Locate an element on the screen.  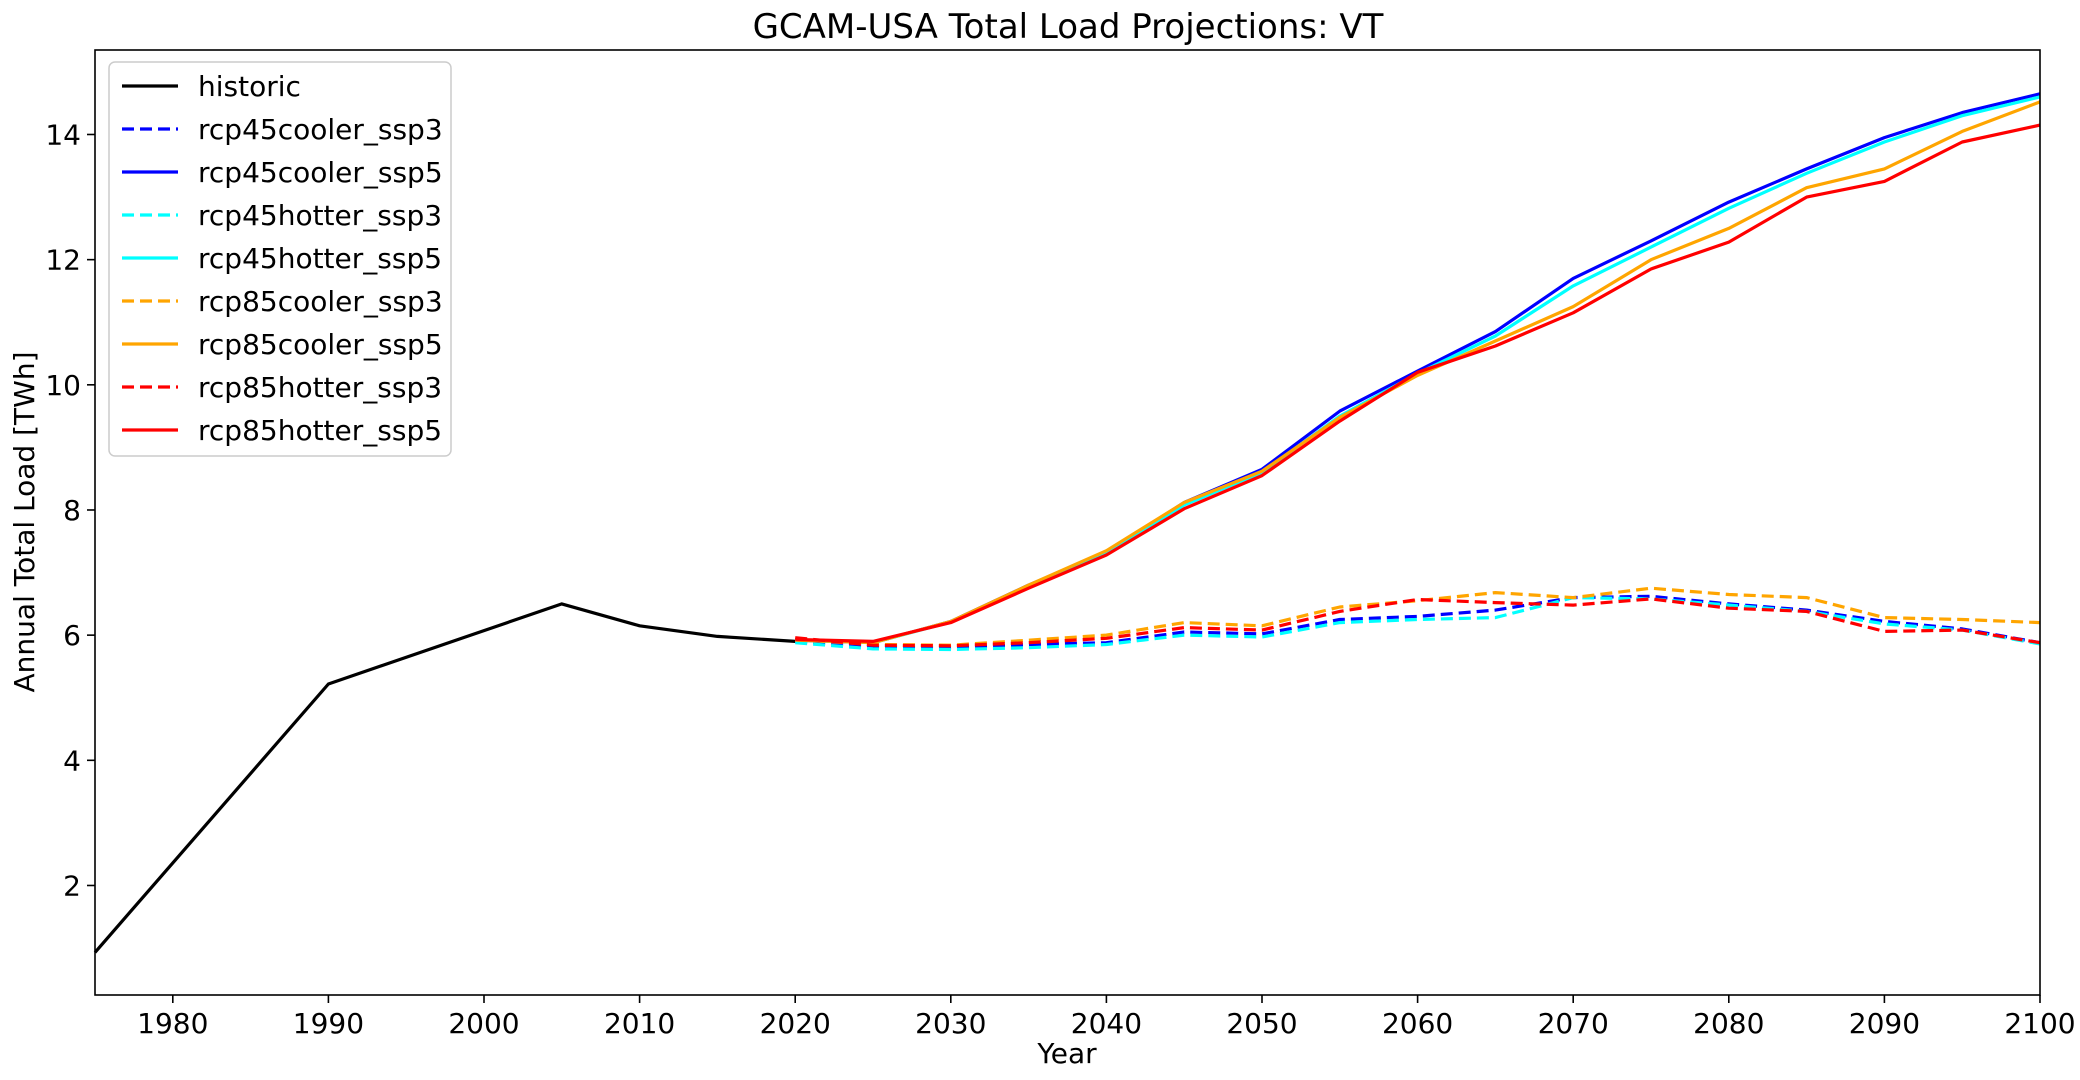
x-tick-label: 2070 is located at coordinates (1573, 1023).